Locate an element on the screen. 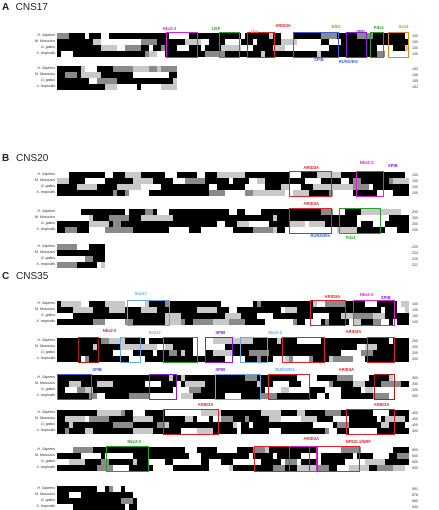  species-label: X. tropicalis is located at coordinates (45, 395).